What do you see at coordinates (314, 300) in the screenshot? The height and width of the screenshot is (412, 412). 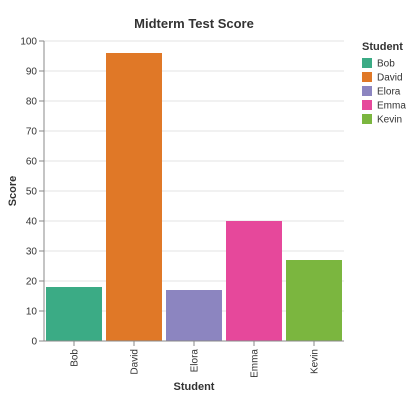 I see `bar-kevin` at bounding box center [314, 300].